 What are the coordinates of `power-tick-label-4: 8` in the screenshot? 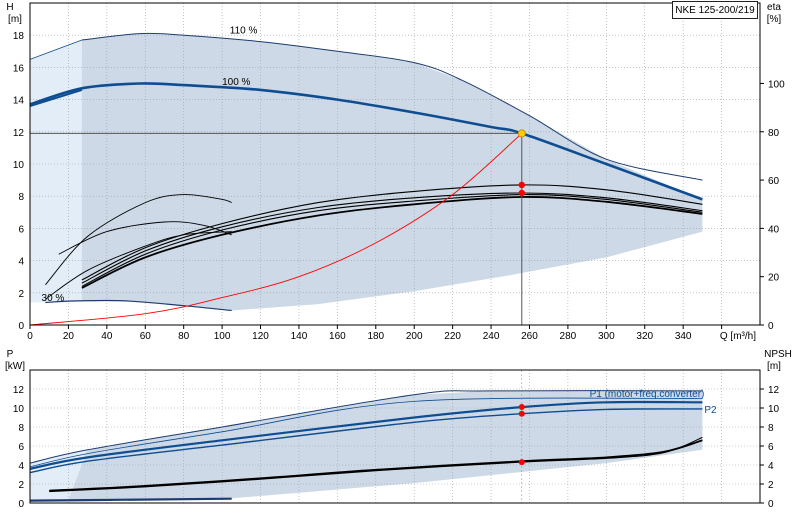 It's located at (21, 428).